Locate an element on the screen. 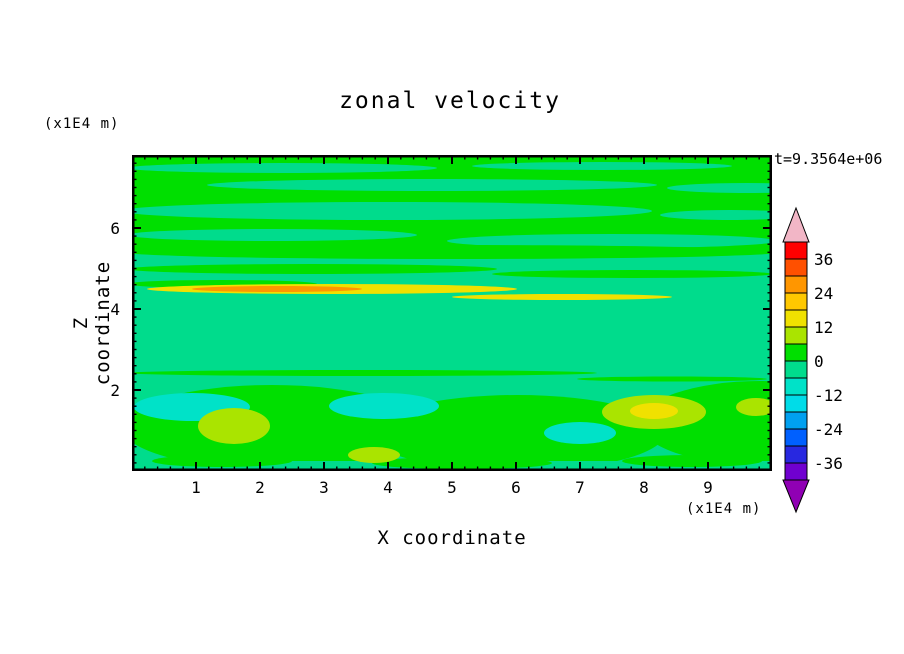 Image resolution: width=904 pixels, height=654 pixels. colorbar-label-12: 12 is located at coordinates (824, 327).